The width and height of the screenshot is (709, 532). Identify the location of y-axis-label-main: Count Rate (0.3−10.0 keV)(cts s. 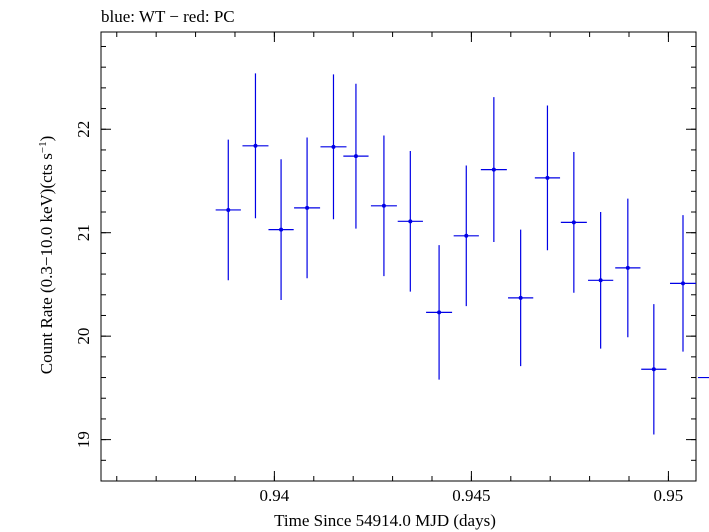
(46, 263).